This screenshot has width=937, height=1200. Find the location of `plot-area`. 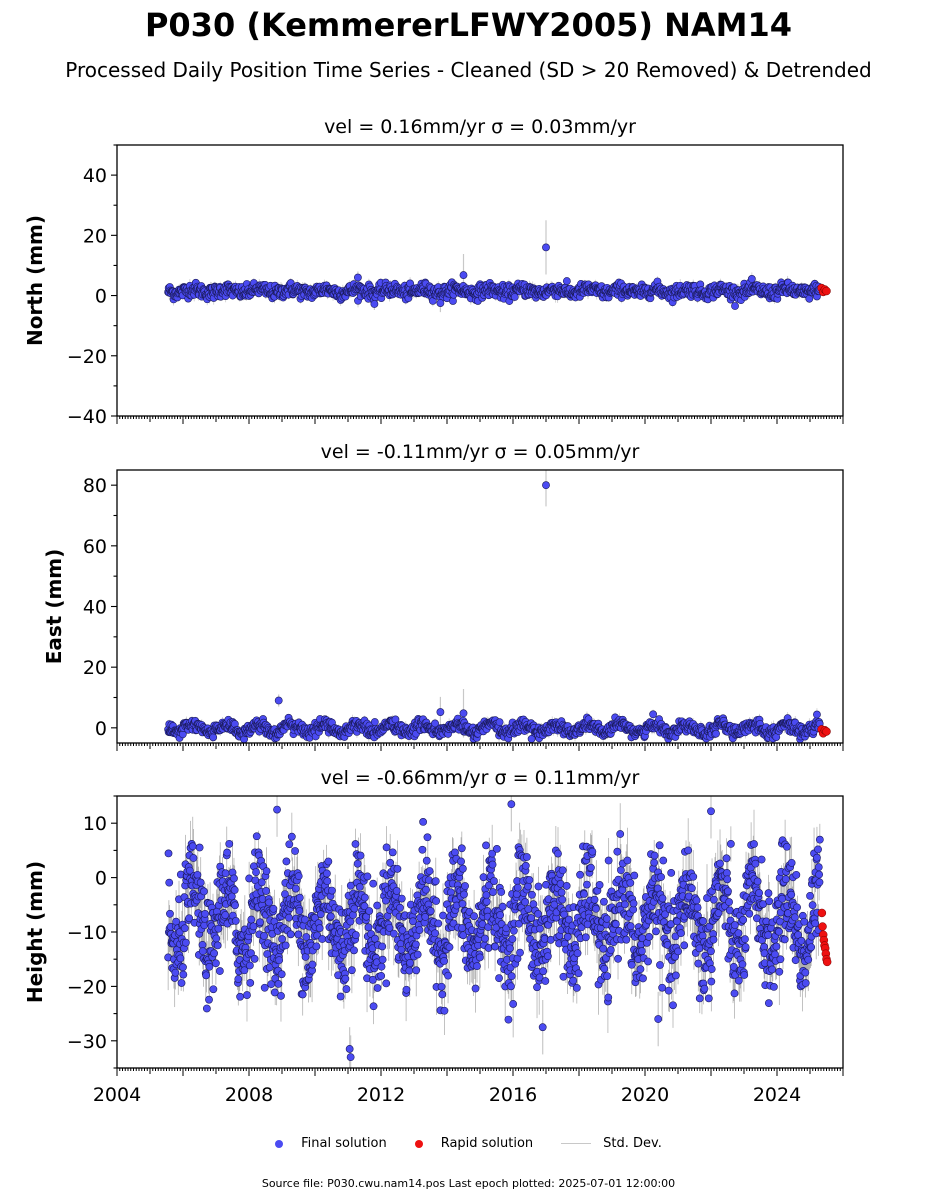

plot-area is located at coordinates (497, 266).